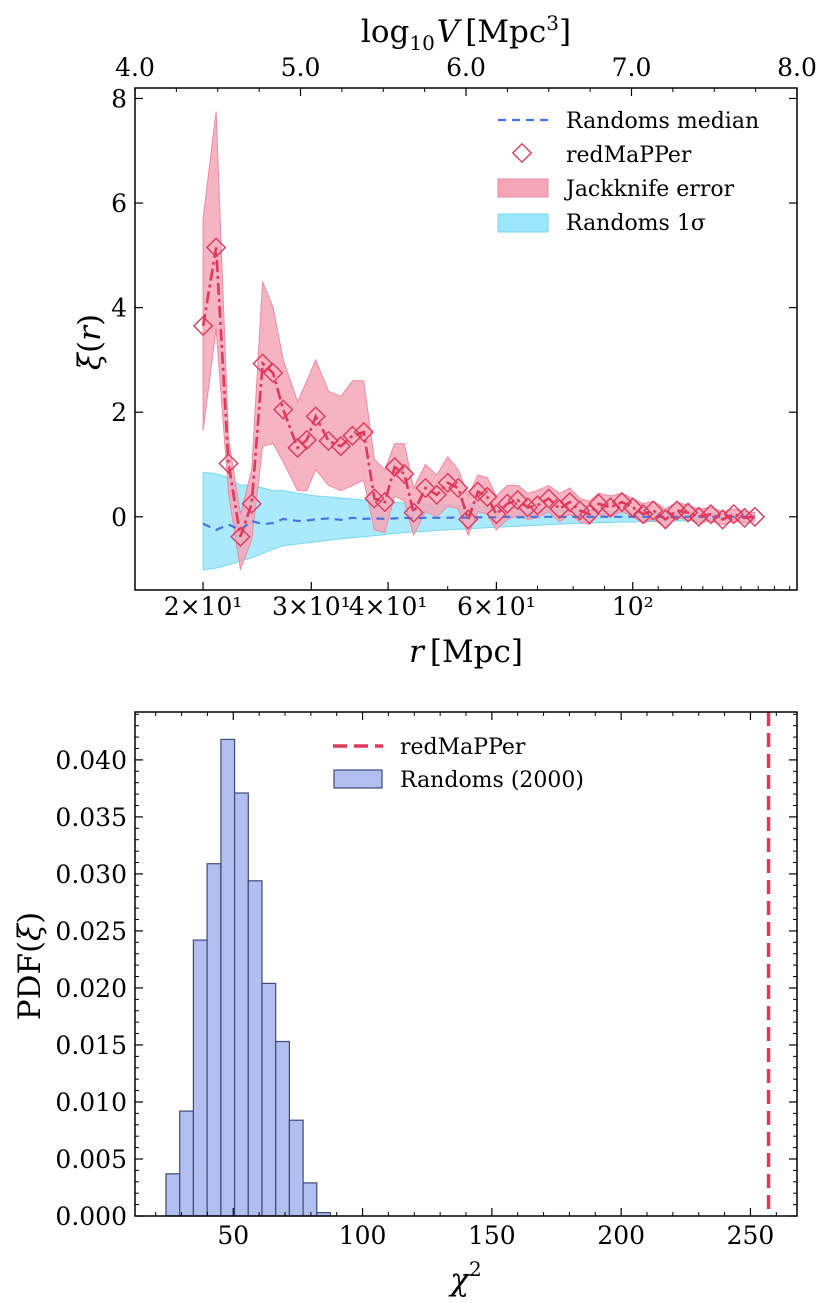  What do you see at coordinates (523, 223) in the screenshot?
I see `legend-randoms-1sigma-swatch` at bounding box center [523, 223].